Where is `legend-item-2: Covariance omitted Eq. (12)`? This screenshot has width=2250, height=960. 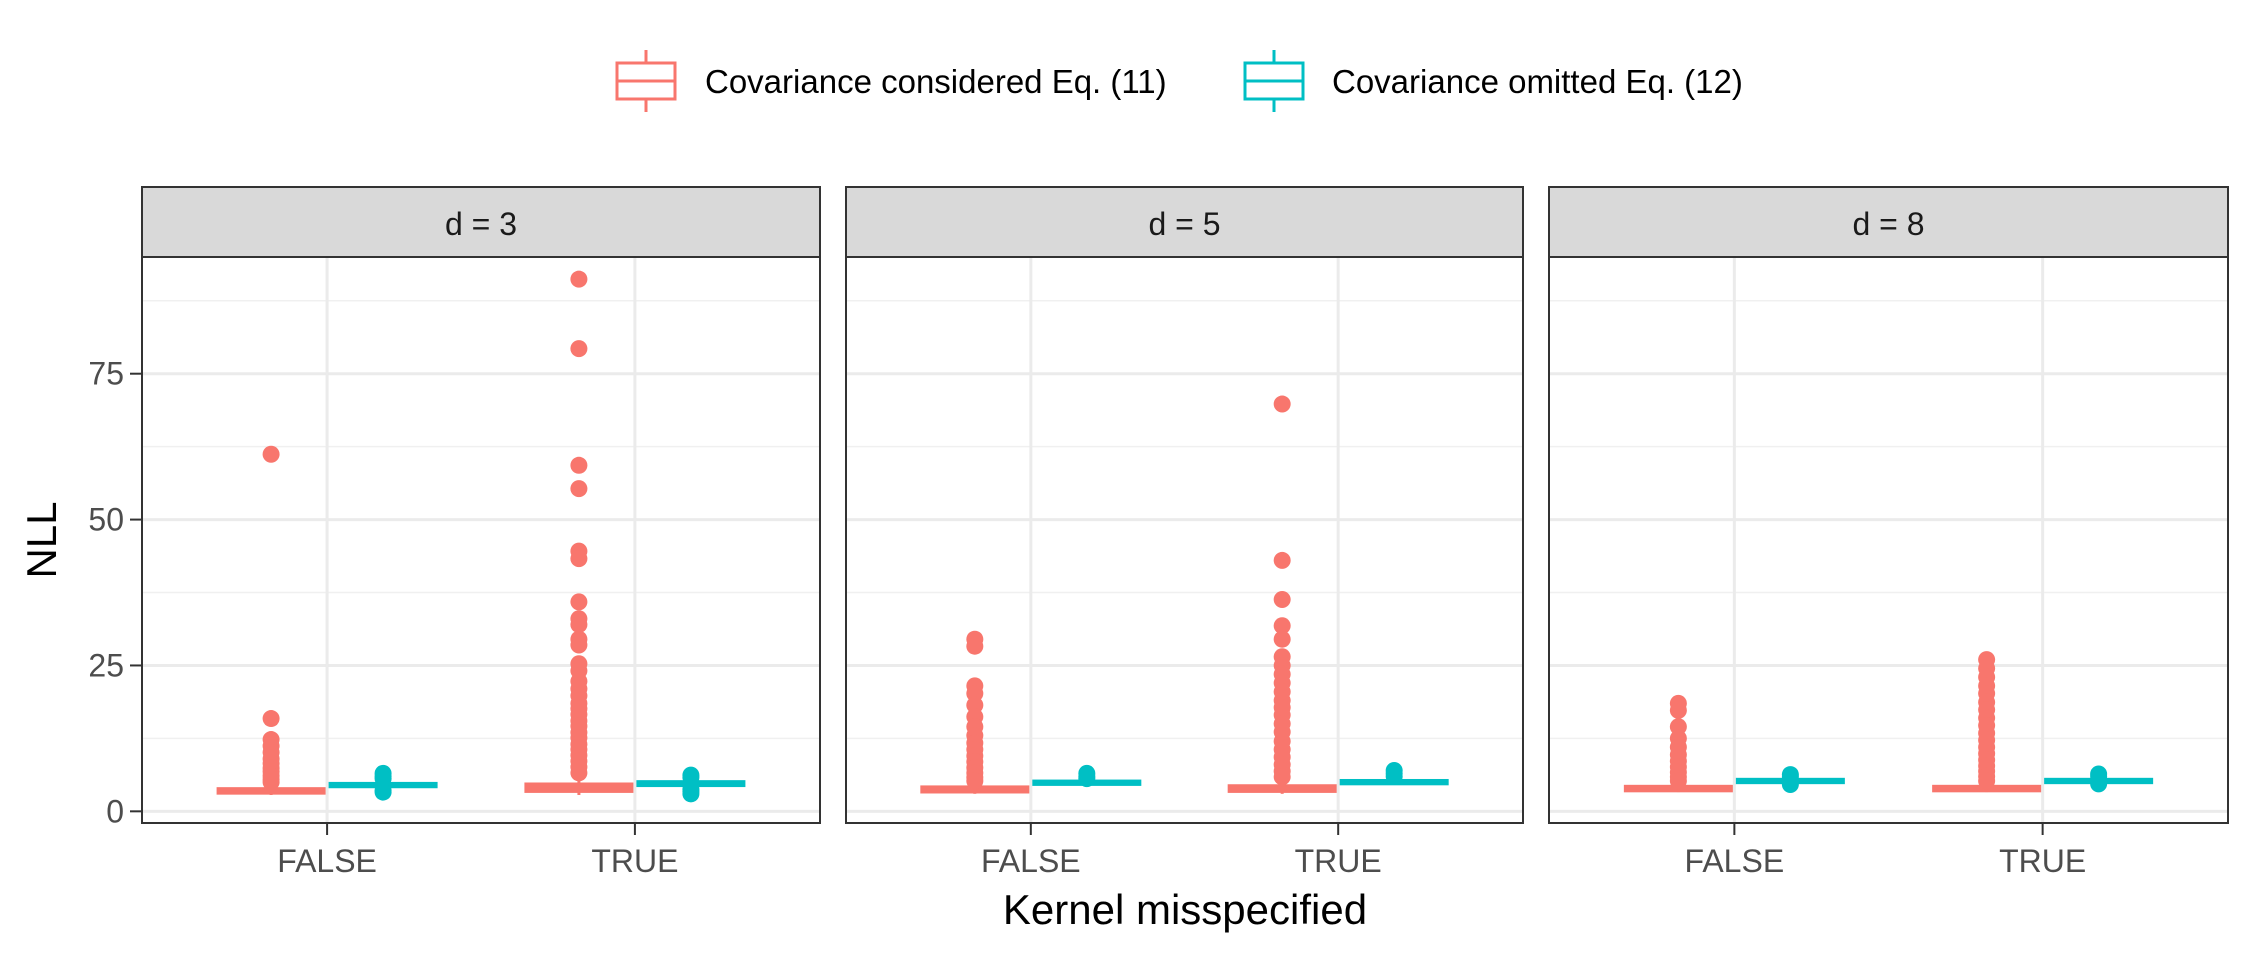 legend-item-2: Covariance omitted Eq. (12) is located at coordinates (1493, 81).